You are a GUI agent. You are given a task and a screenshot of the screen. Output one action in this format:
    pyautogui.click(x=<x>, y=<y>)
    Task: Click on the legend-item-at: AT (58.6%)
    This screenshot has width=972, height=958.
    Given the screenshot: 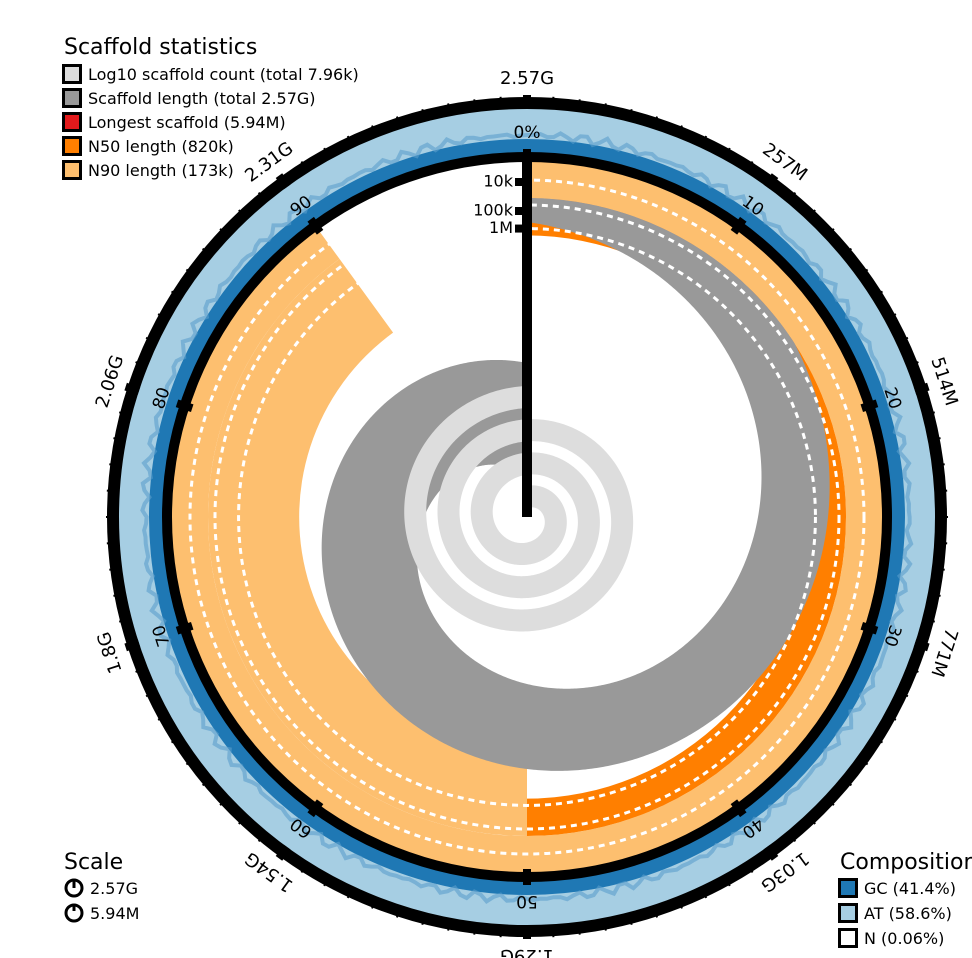 What is the action you would take?
    pyautogui.click(x=895, y=913)
    